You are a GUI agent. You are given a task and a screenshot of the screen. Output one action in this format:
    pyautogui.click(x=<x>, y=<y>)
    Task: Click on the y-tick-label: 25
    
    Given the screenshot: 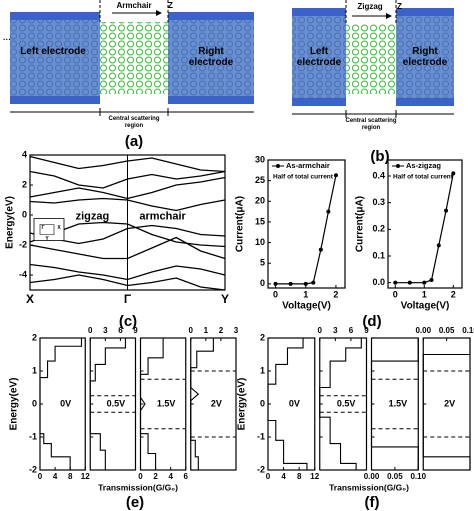 What is the action you would take?
    pyautogui.click(x=260, y=180)
    